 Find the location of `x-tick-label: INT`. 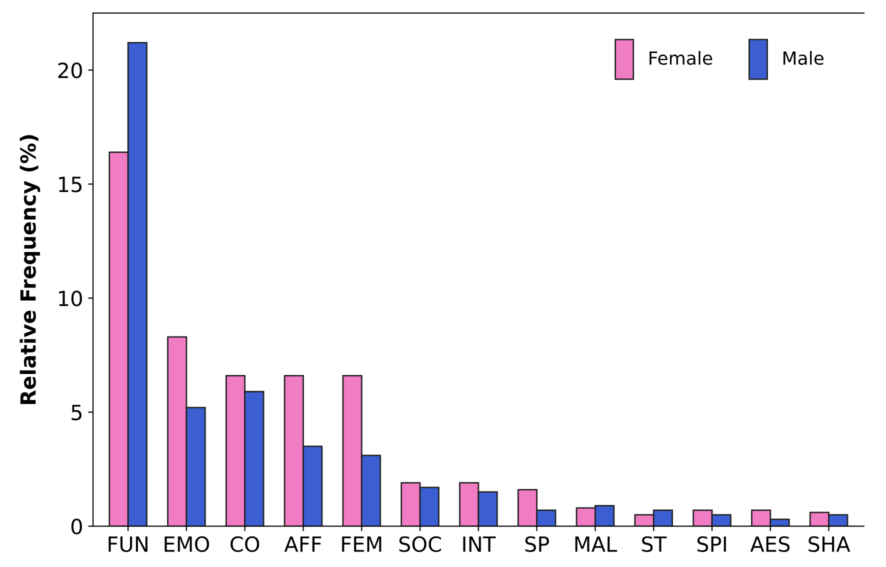

x-tick-label: INT is located at coordinates (479, 544).